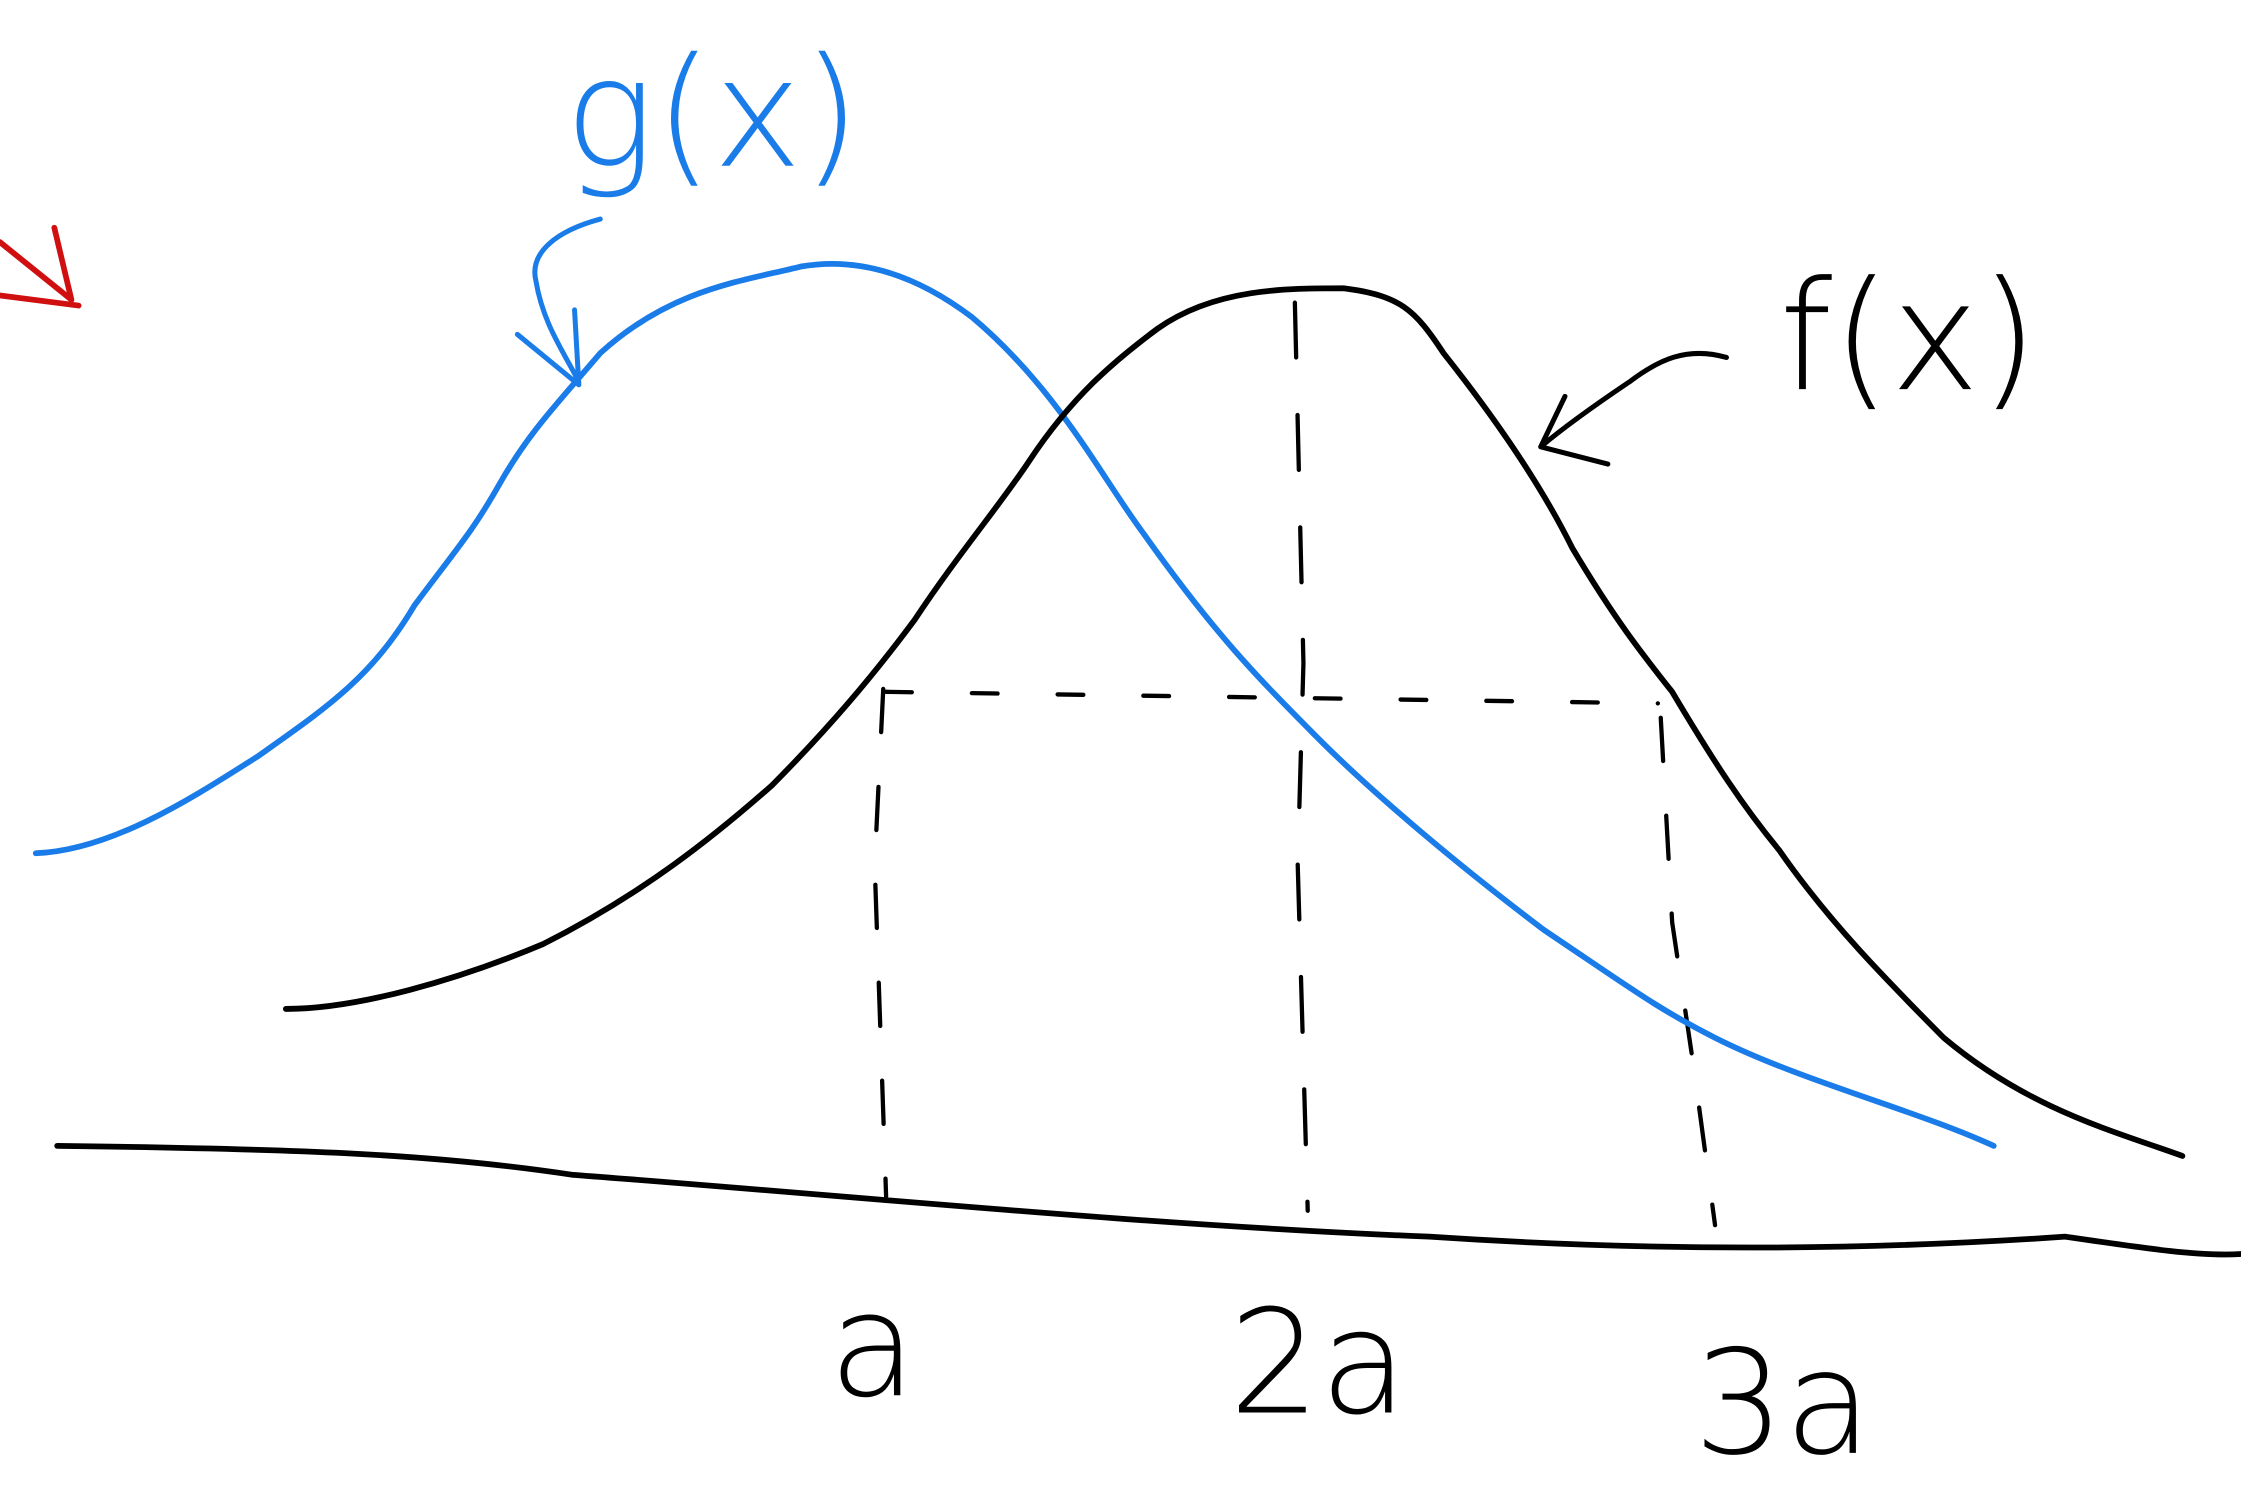 Image resolution: width=2241 pixels, height=1499 pixels. I want to click on arrow-g, so click(558, 302).